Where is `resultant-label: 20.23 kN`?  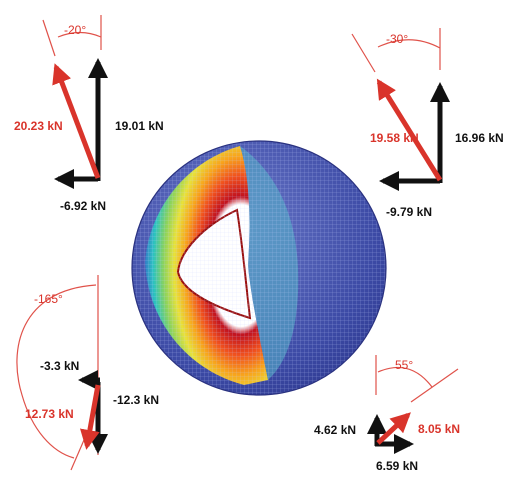
resultant-label: 20.23 kN is located at coordinates (38, 126).